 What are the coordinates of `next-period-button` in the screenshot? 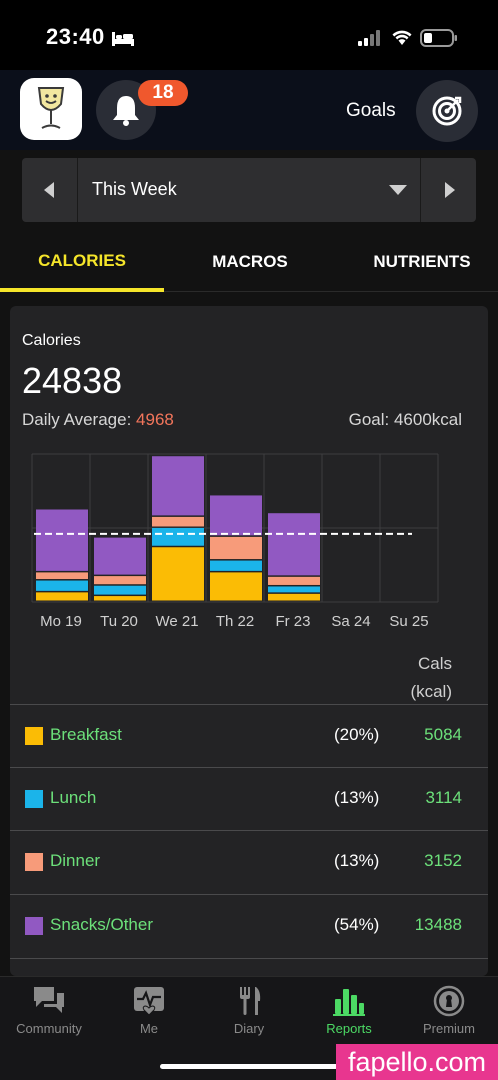 It's located at (448, 190).